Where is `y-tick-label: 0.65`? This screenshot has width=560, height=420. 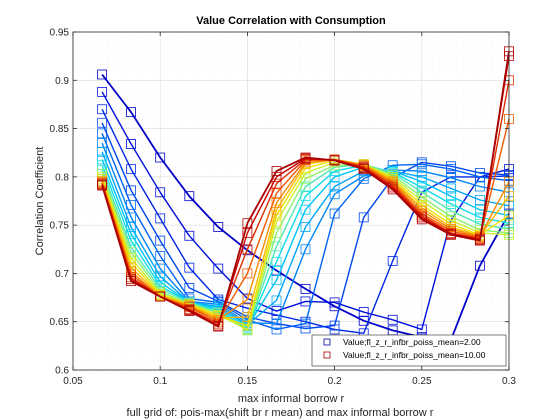 y-tick-label: 0.65 is located at coordinates (60, 322).